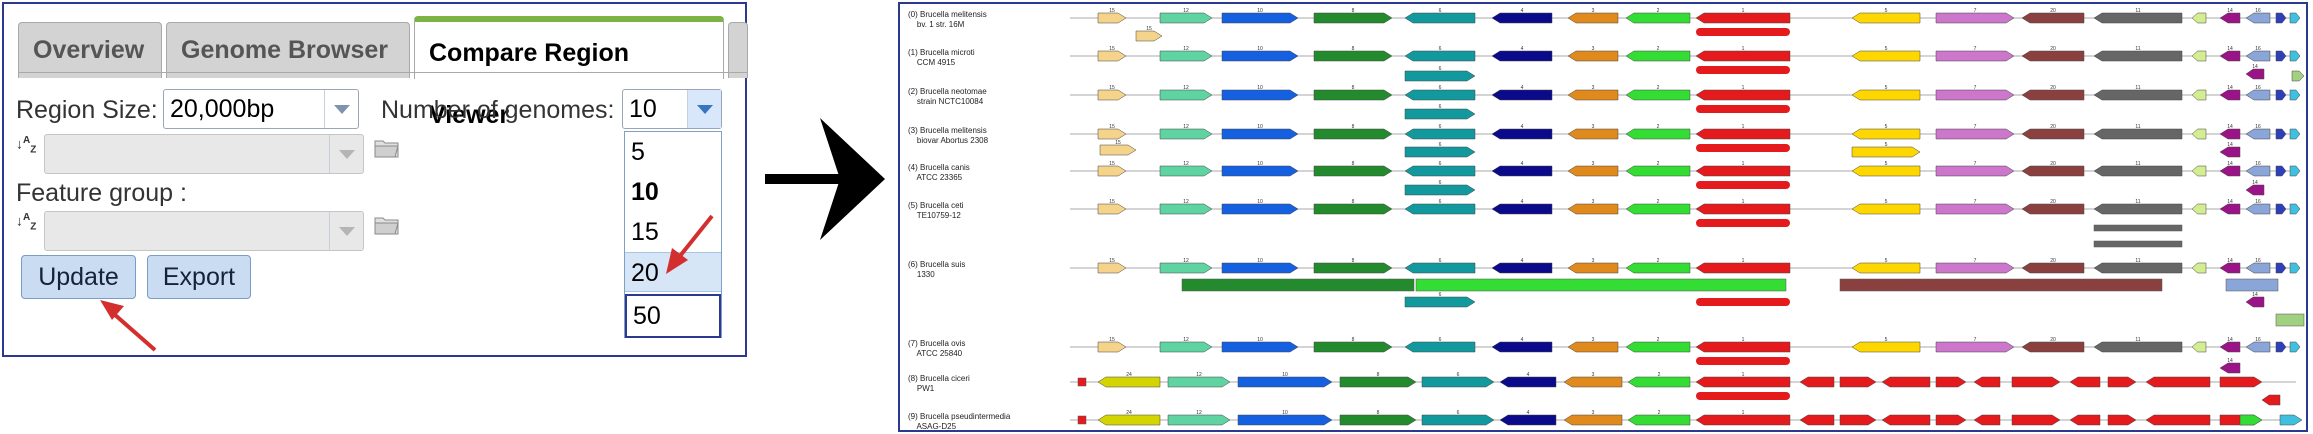  Describe the element at coordinates (645, 192) in the screenshot. I see `option-10: 10` at that location.